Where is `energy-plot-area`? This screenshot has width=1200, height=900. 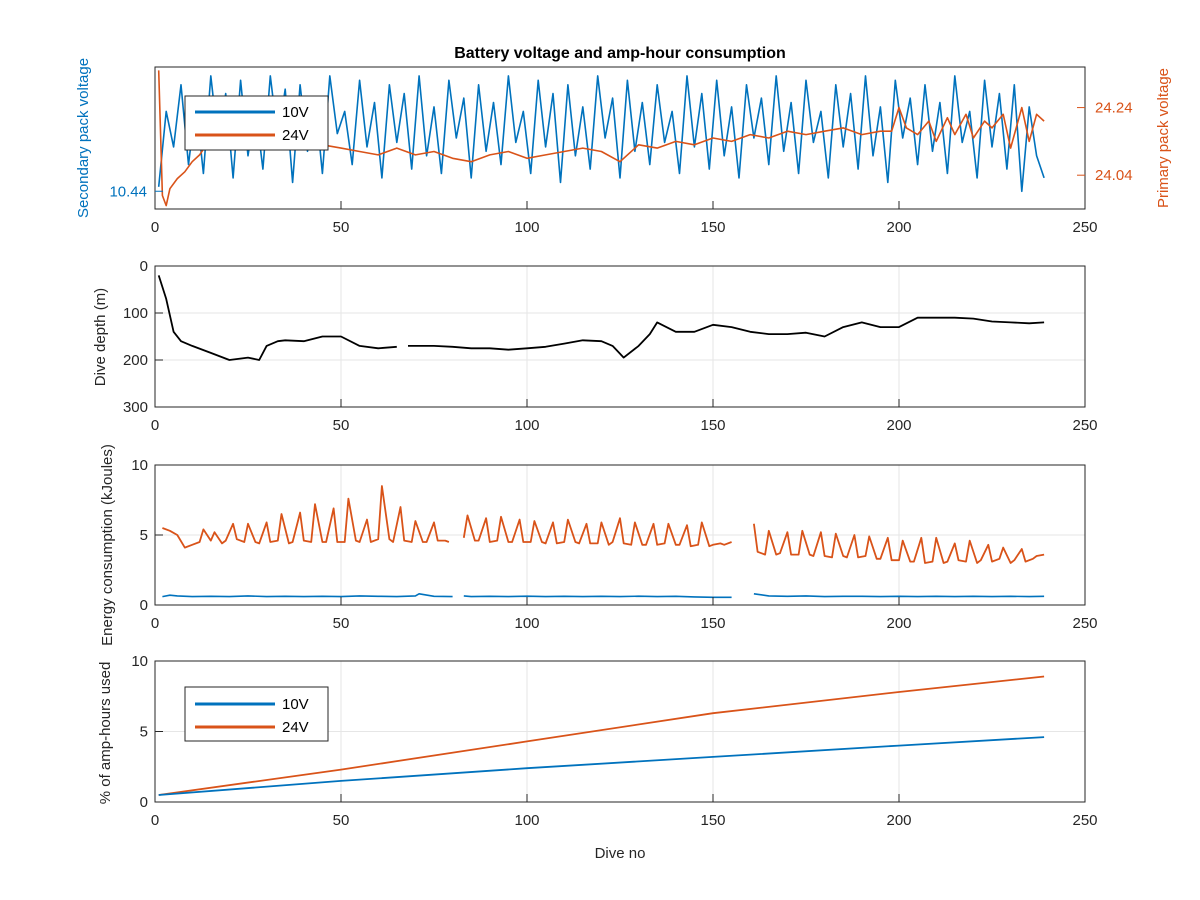 energy-plot-area is located at coordinates (603, 542).